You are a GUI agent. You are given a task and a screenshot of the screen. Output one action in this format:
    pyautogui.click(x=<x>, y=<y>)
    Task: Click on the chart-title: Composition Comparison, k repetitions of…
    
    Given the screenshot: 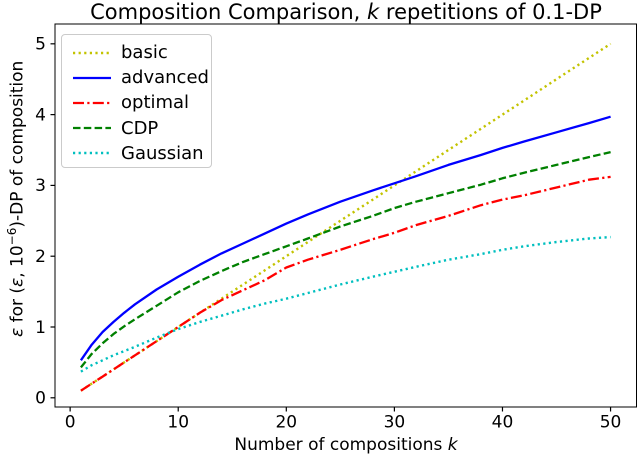 What is the action you would take?
    pyautogui.click(x=346, y=12)
    